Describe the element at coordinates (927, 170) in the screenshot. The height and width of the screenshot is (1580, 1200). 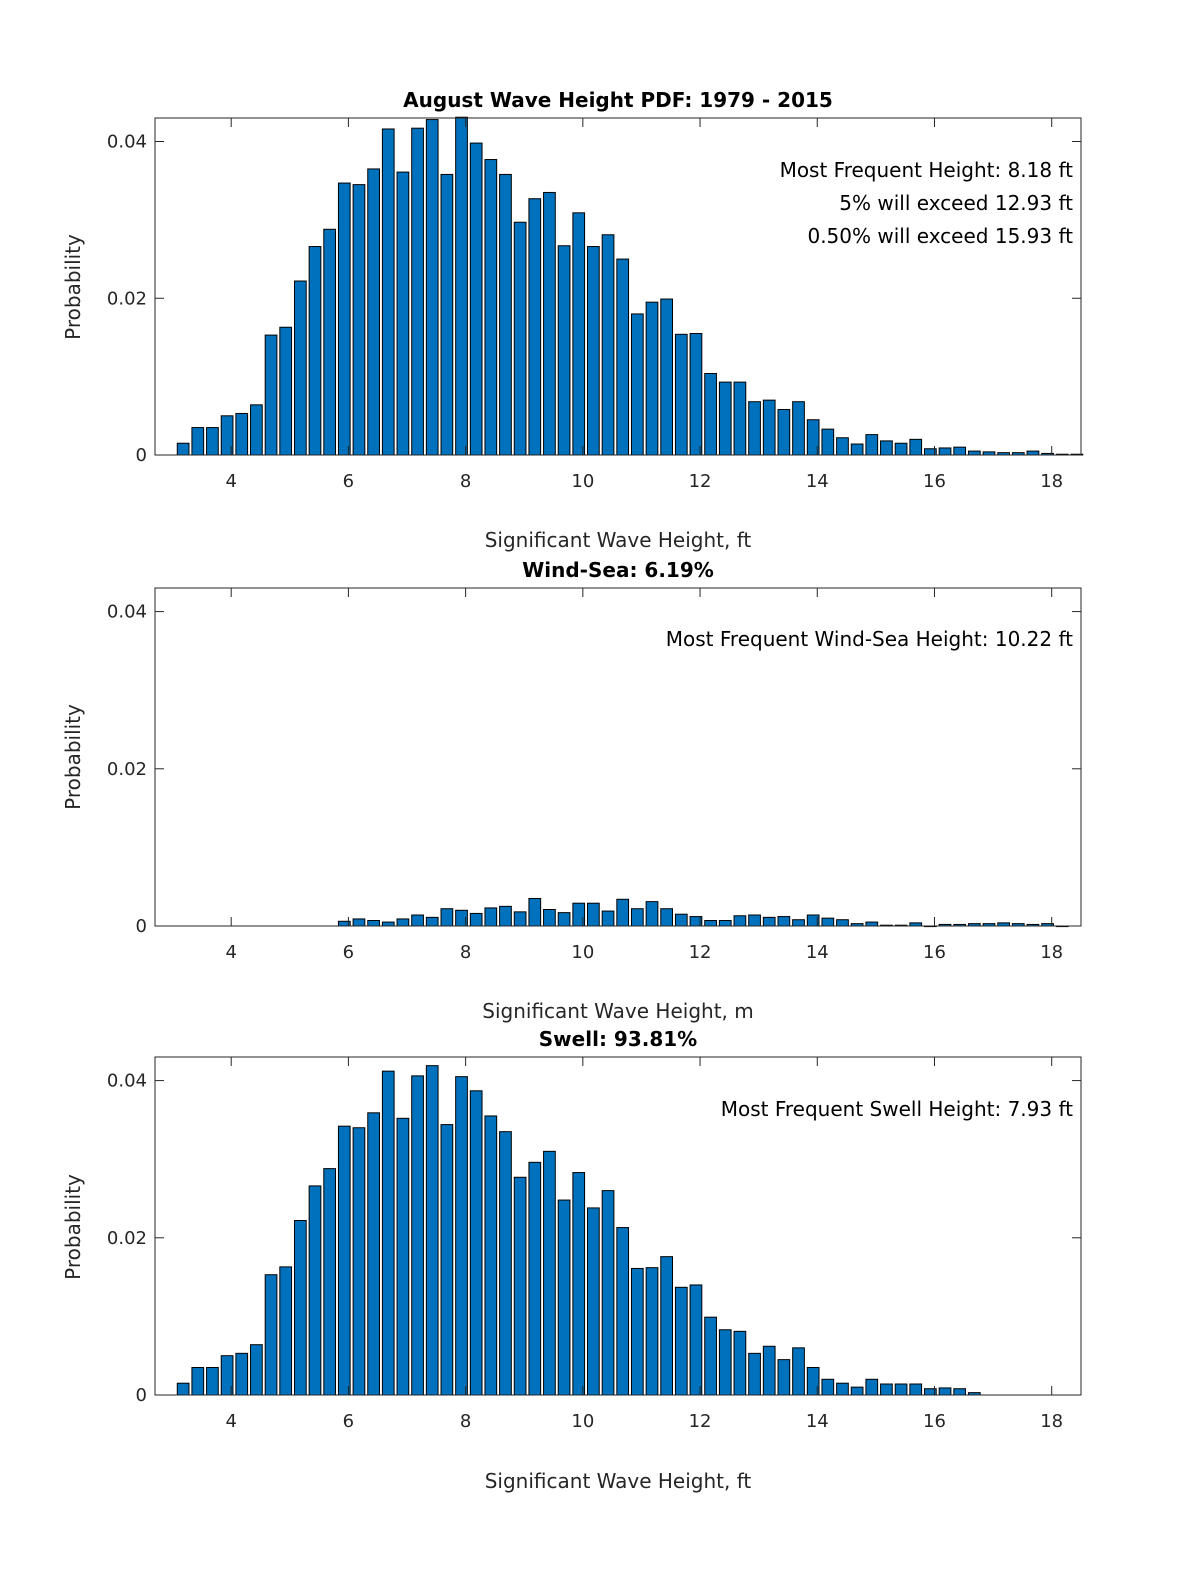
I see `annotation-most-frequent: Most Frequent Height: 8.18 ft` at that location.